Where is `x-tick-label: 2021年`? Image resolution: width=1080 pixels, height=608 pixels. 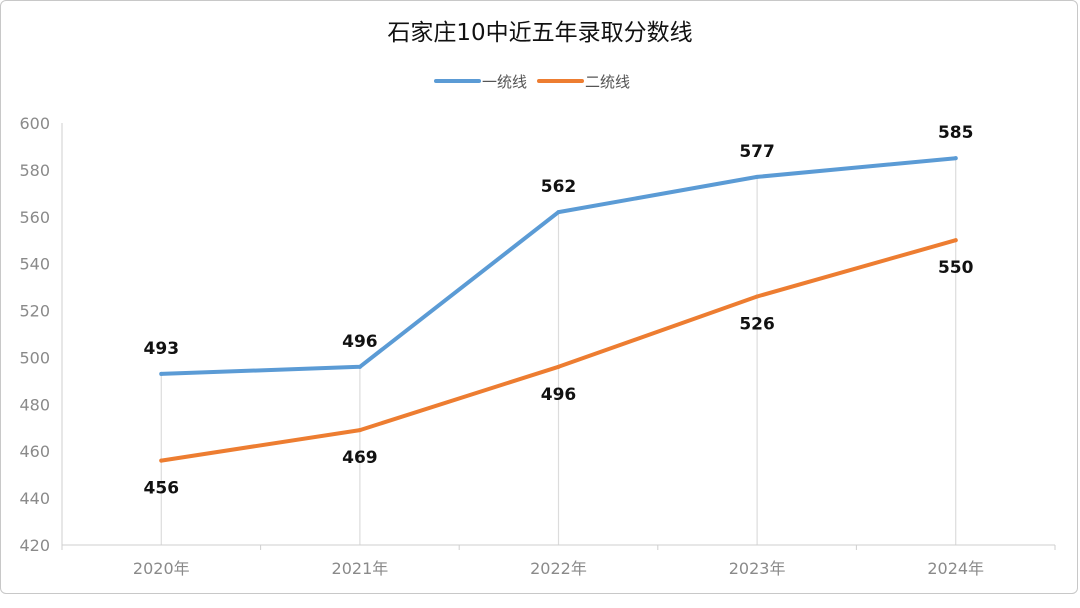 x-tick-label: 2021年 is located at coordinates (360, 568).